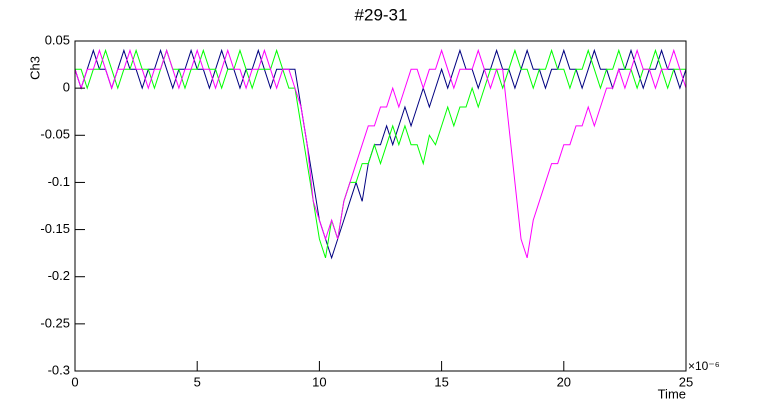  Describe the element at coordinates (59, 275) in the screenshot. I see `y-tick-label: -0.2` at that location.